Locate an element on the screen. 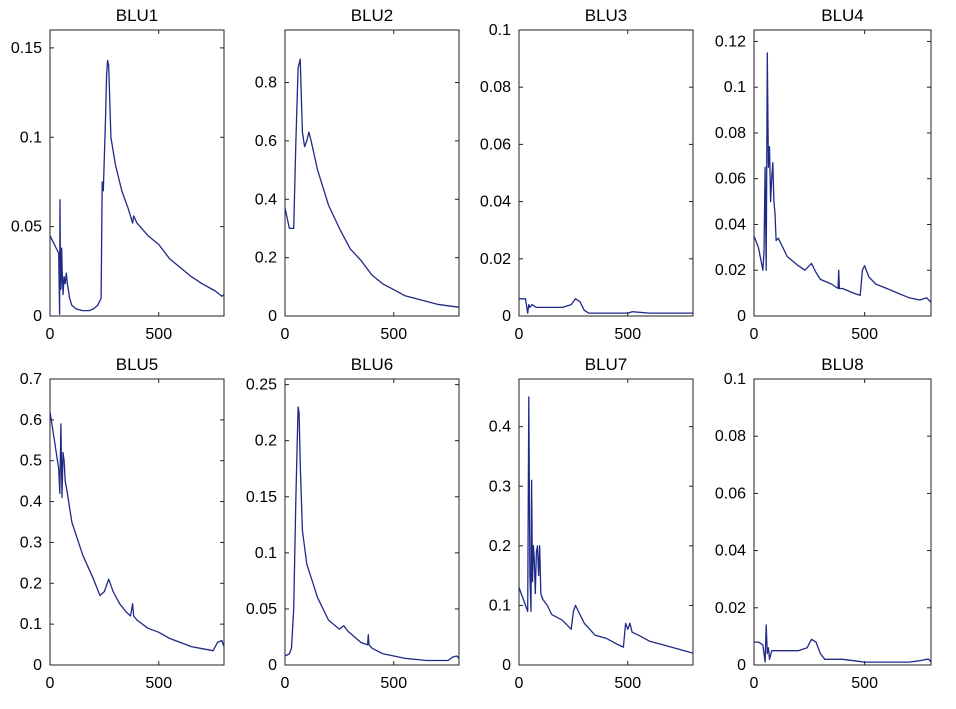 This screenshot has height=709, width=956. y-tick-label: 0.8 is located at coordinates (266, 83).